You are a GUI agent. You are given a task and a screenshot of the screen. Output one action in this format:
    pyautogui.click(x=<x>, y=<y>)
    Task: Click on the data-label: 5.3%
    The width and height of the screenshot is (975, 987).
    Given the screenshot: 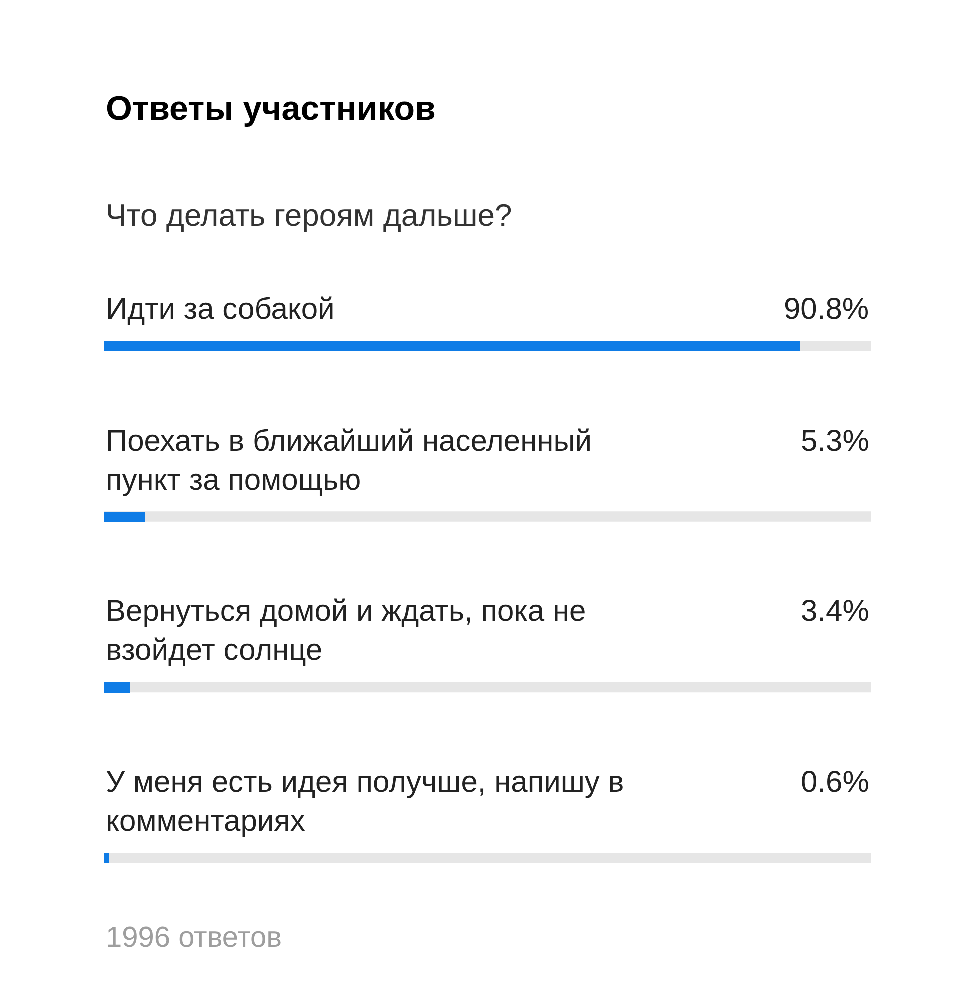 What is the action you would take?
    pyautogui.click(x=835, y=441)
    